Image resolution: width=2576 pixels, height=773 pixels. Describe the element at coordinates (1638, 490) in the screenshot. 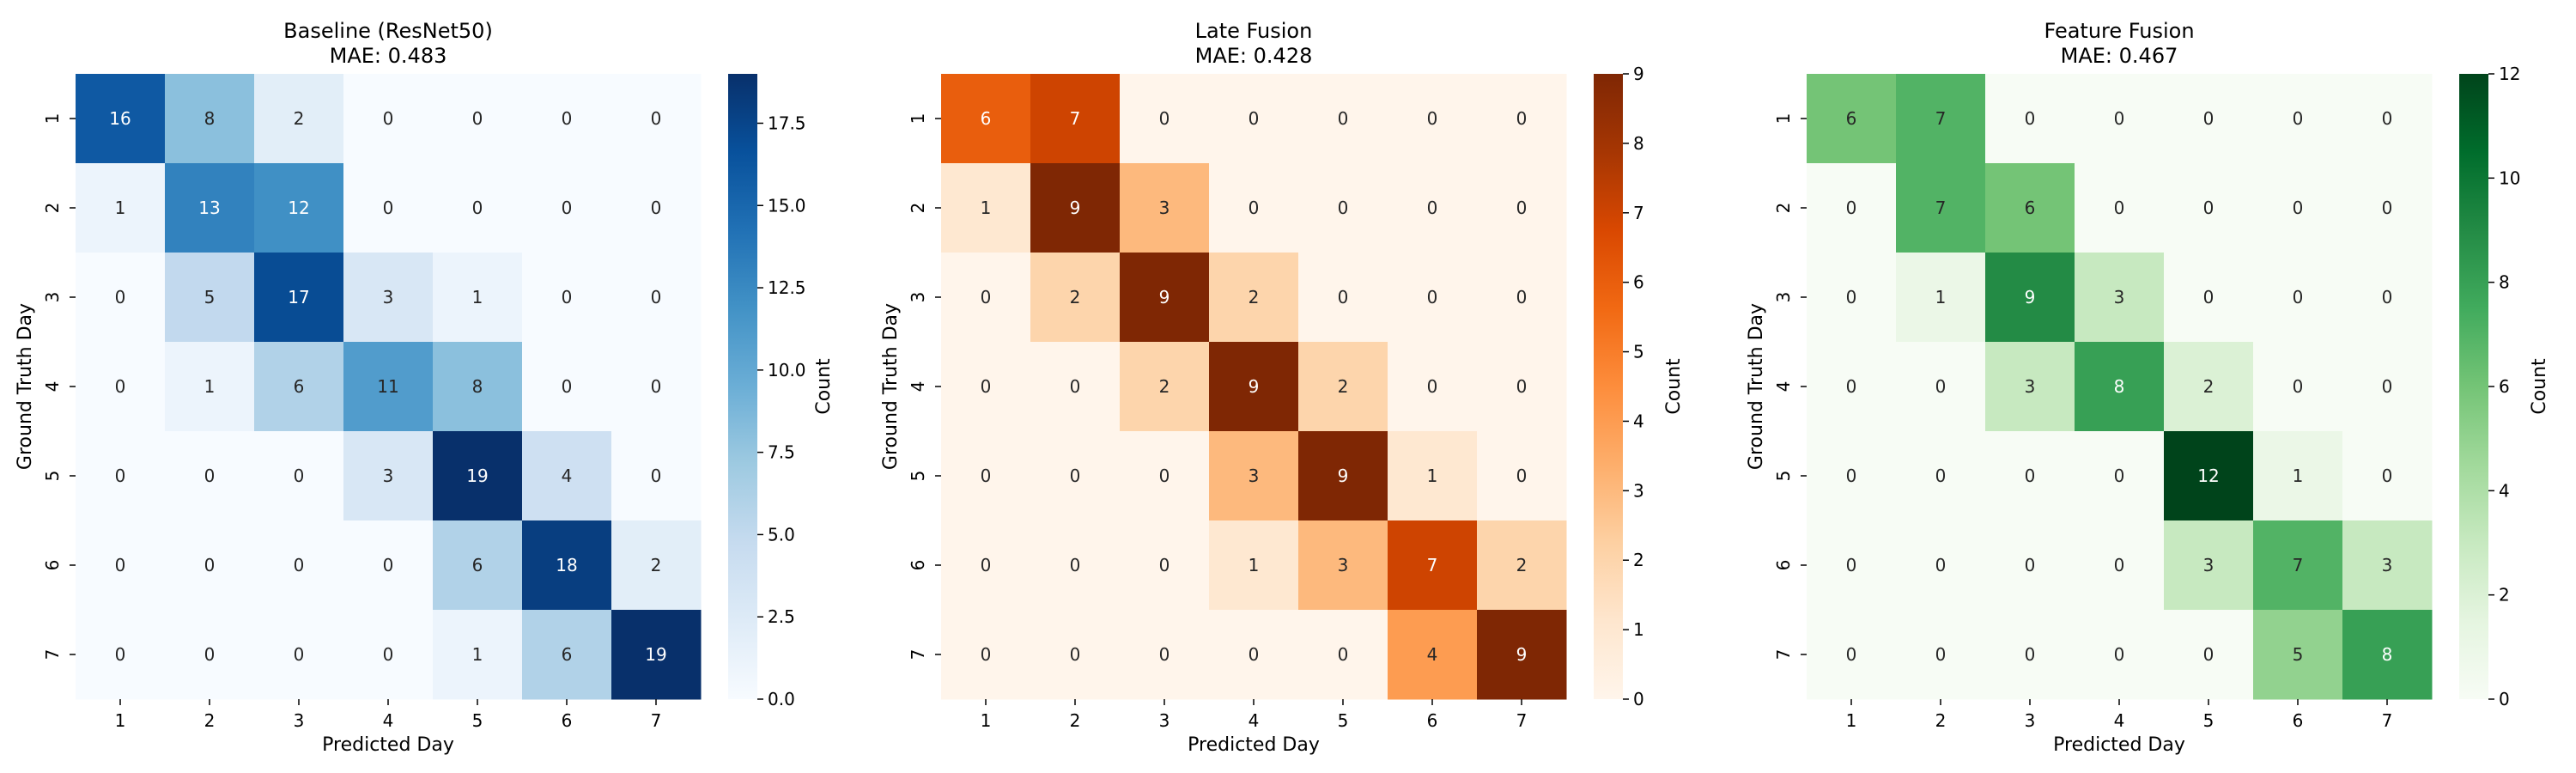

I see `colorbar-tick-label: 3` at that location.